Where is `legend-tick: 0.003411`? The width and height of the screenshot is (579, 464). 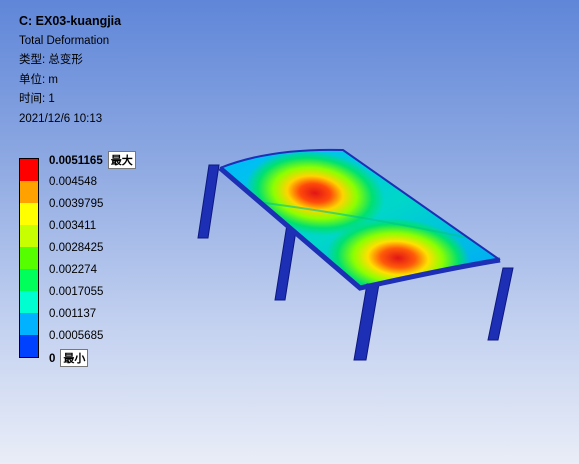
legend-tick: 0.003411 is located at coordinates (73, 226).